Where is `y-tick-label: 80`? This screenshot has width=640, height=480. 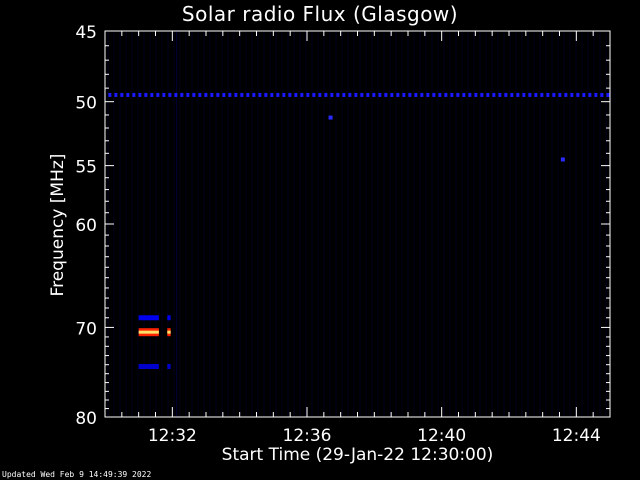
y-tick-label: 80 is located at coordinates (86, 419).